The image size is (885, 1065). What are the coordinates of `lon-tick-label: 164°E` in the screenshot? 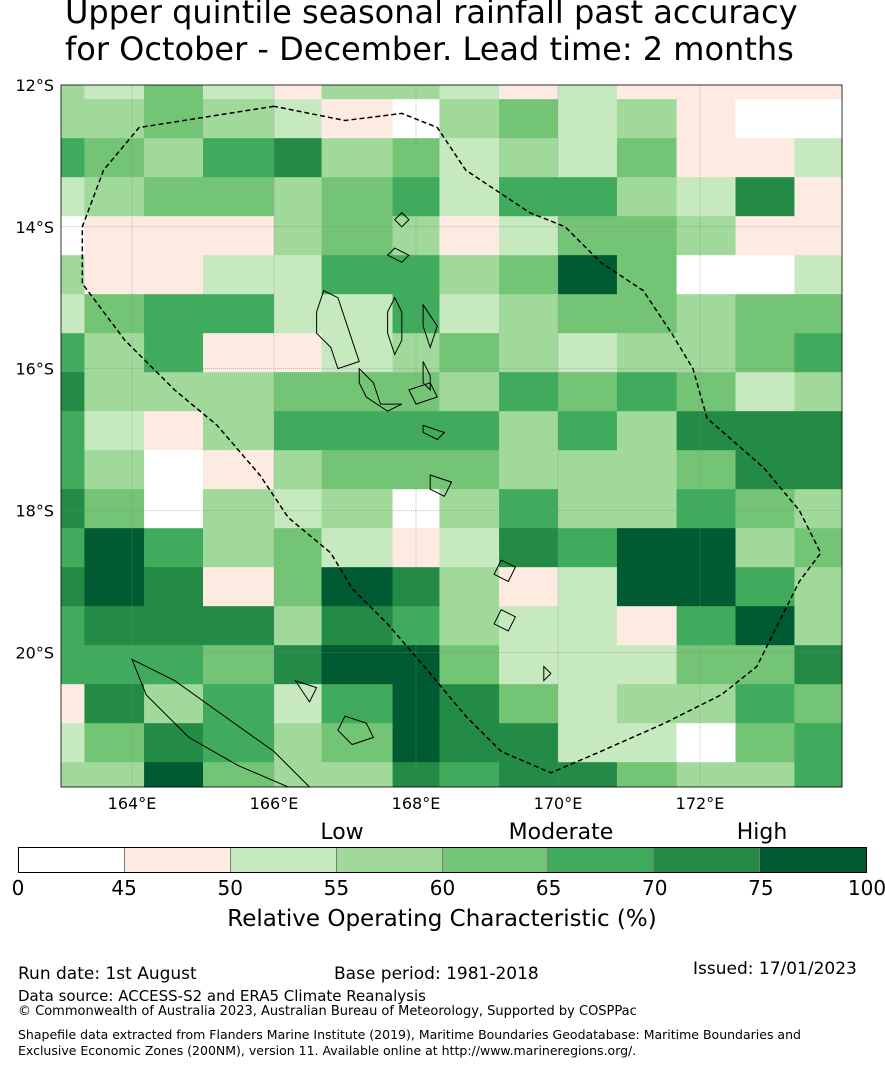 It's located at (132, 803).